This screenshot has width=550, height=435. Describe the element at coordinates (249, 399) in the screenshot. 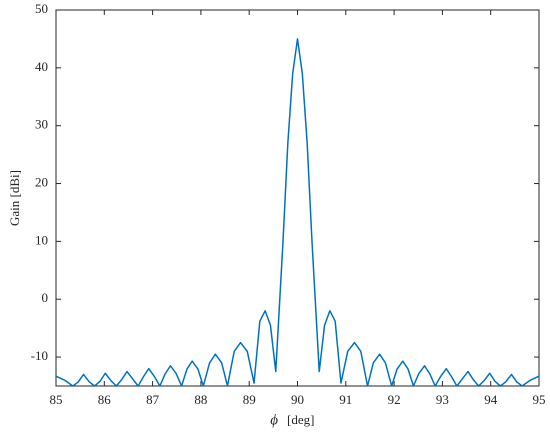

I see `x-tick-label: 89` at that location.